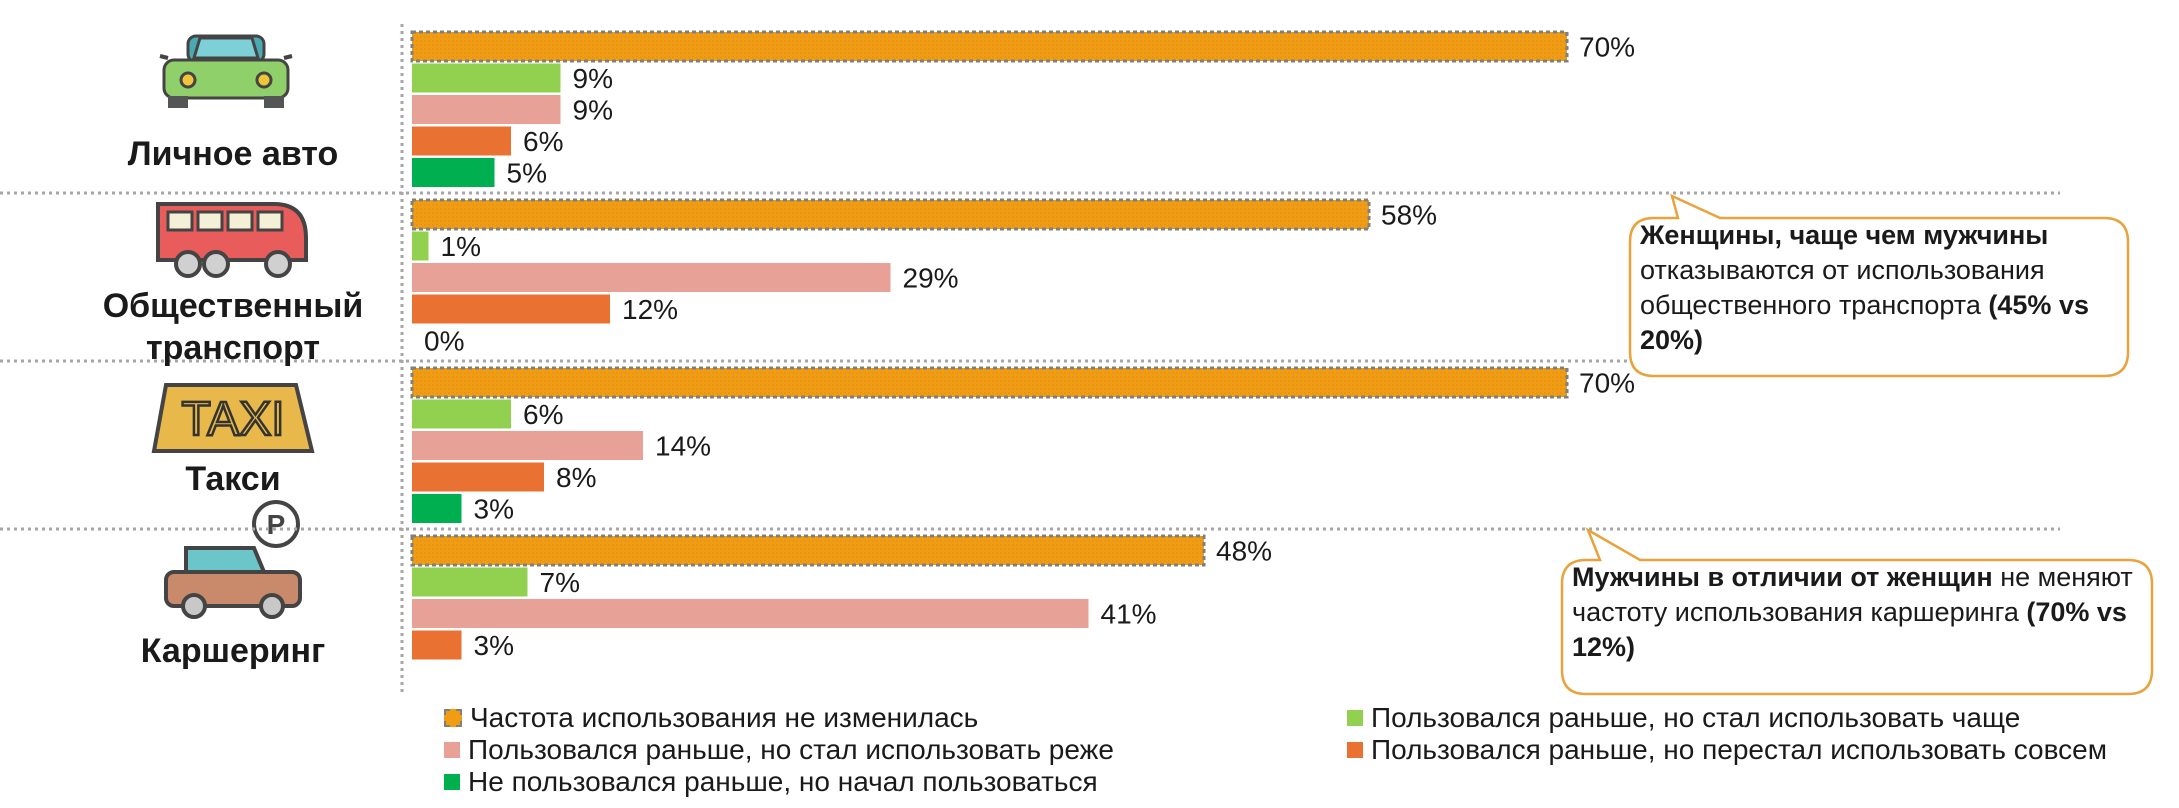 Image resolution: width=2179 pixels, height=808 pixels. I want to click on callout-2-stat: (70% vs 12%), so click(1849, 629).